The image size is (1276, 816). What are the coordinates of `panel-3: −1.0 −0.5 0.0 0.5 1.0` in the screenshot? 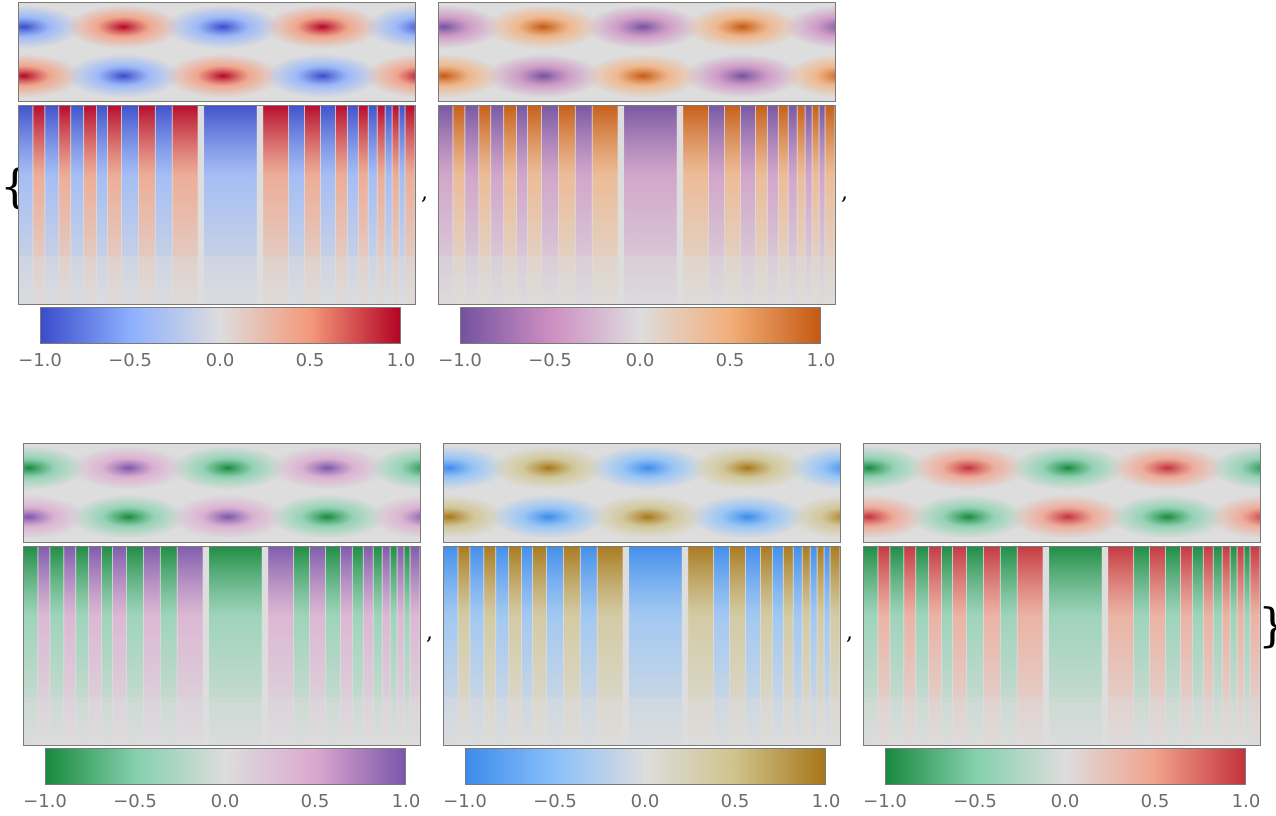 It's located at (222, 629).